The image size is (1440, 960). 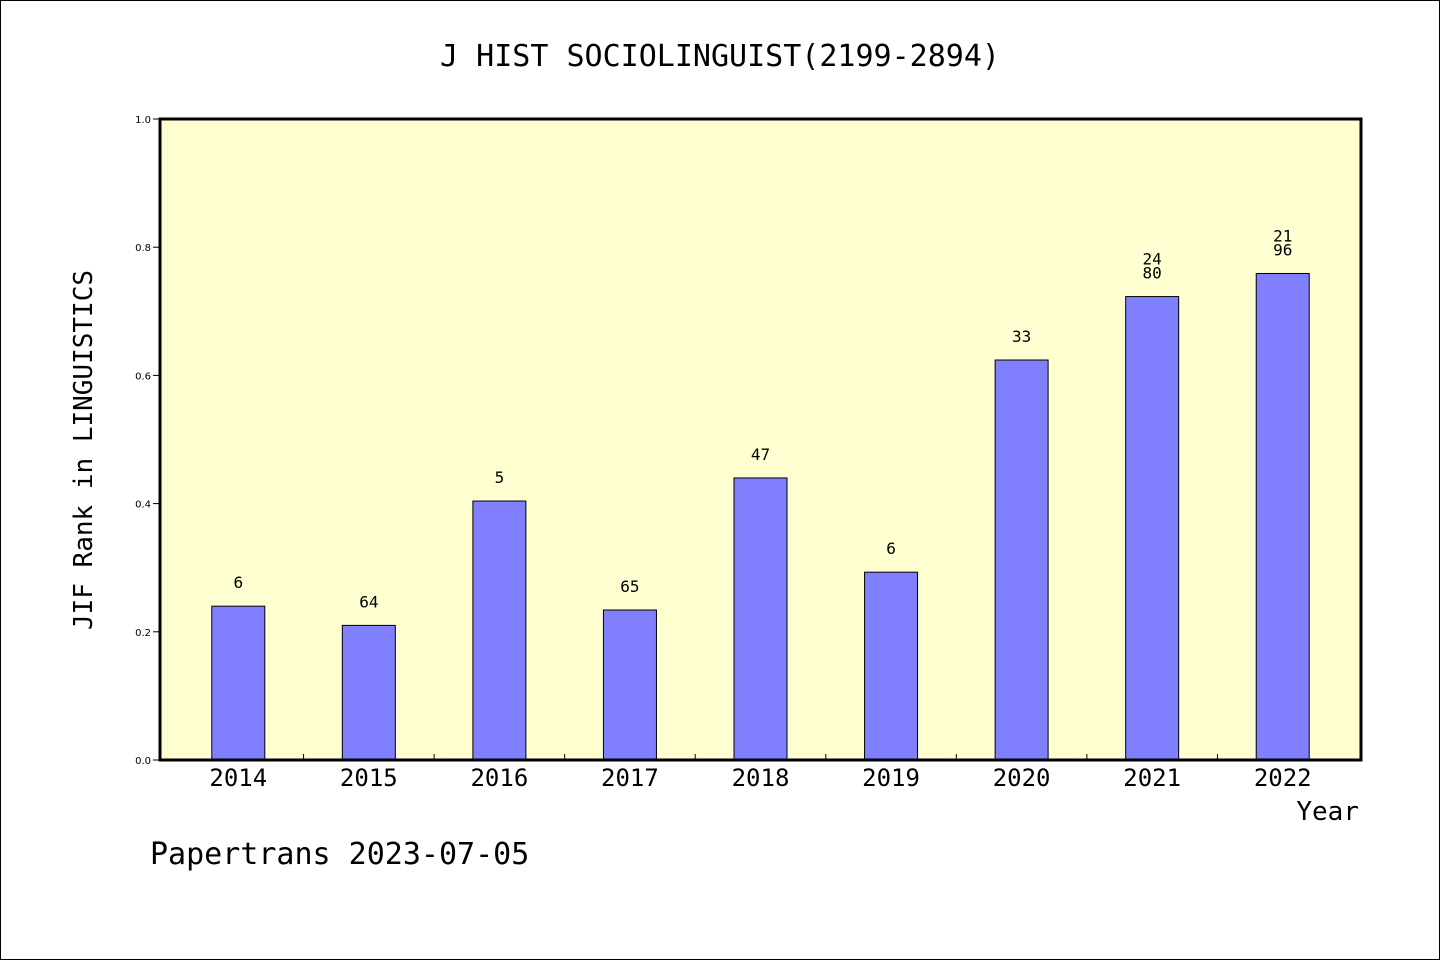 I want to click on y-tick-label: 0.8, so click(x=143, y=248).